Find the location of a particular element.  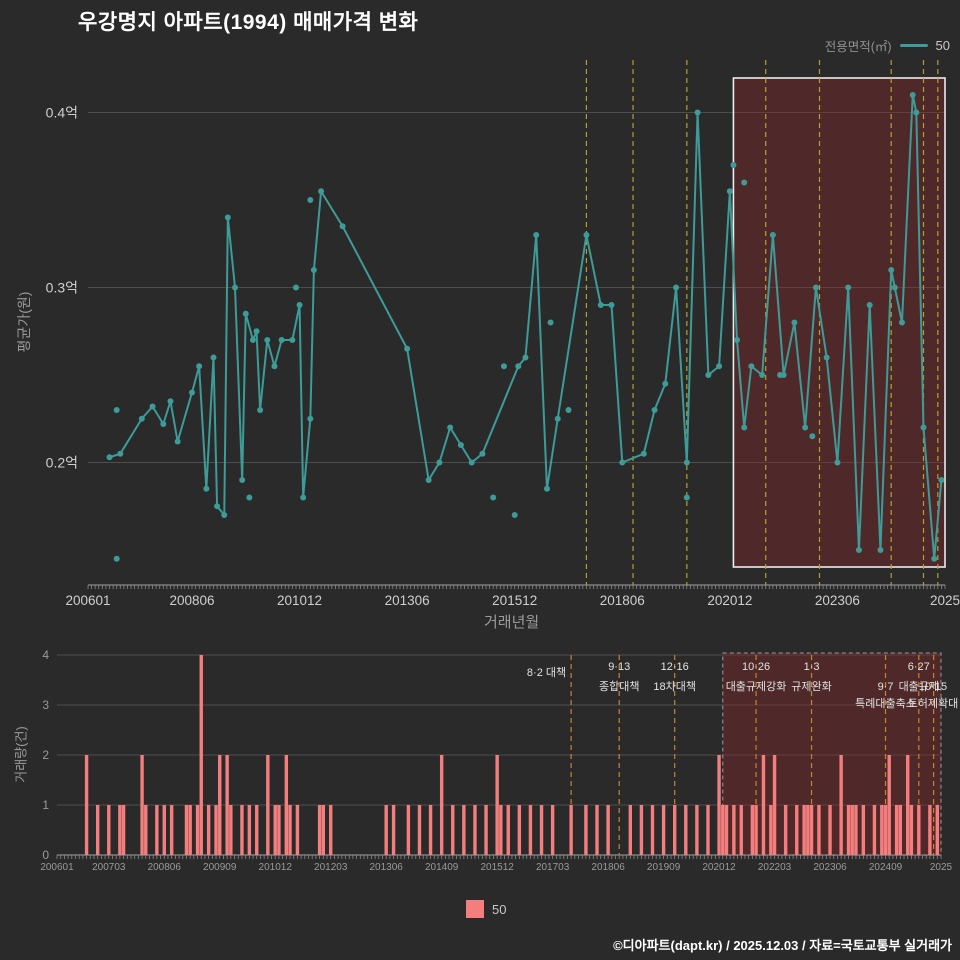

svg-text: 9·13 is located at coordinates (619, 667).